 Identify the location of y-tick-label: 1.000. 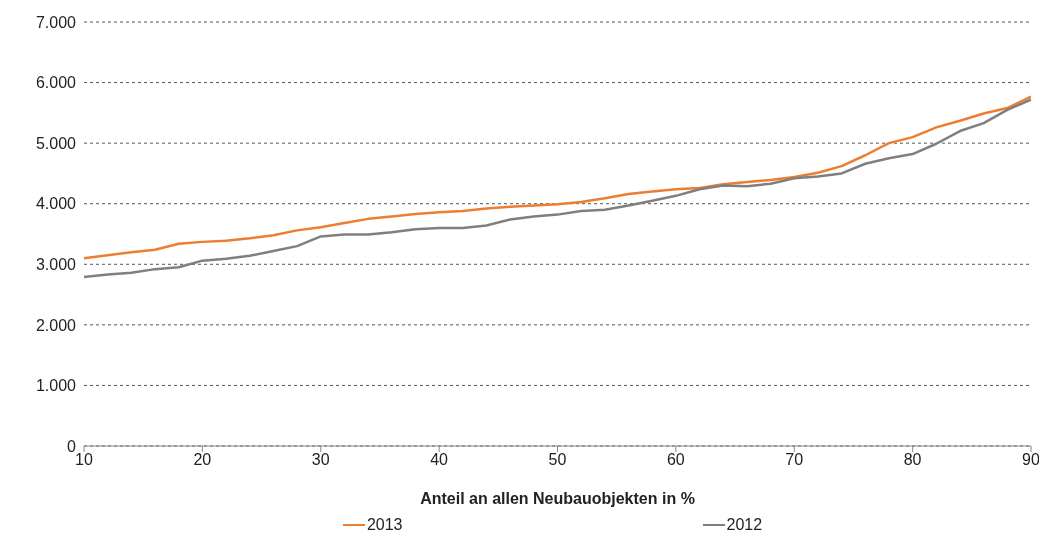
(56, 386).